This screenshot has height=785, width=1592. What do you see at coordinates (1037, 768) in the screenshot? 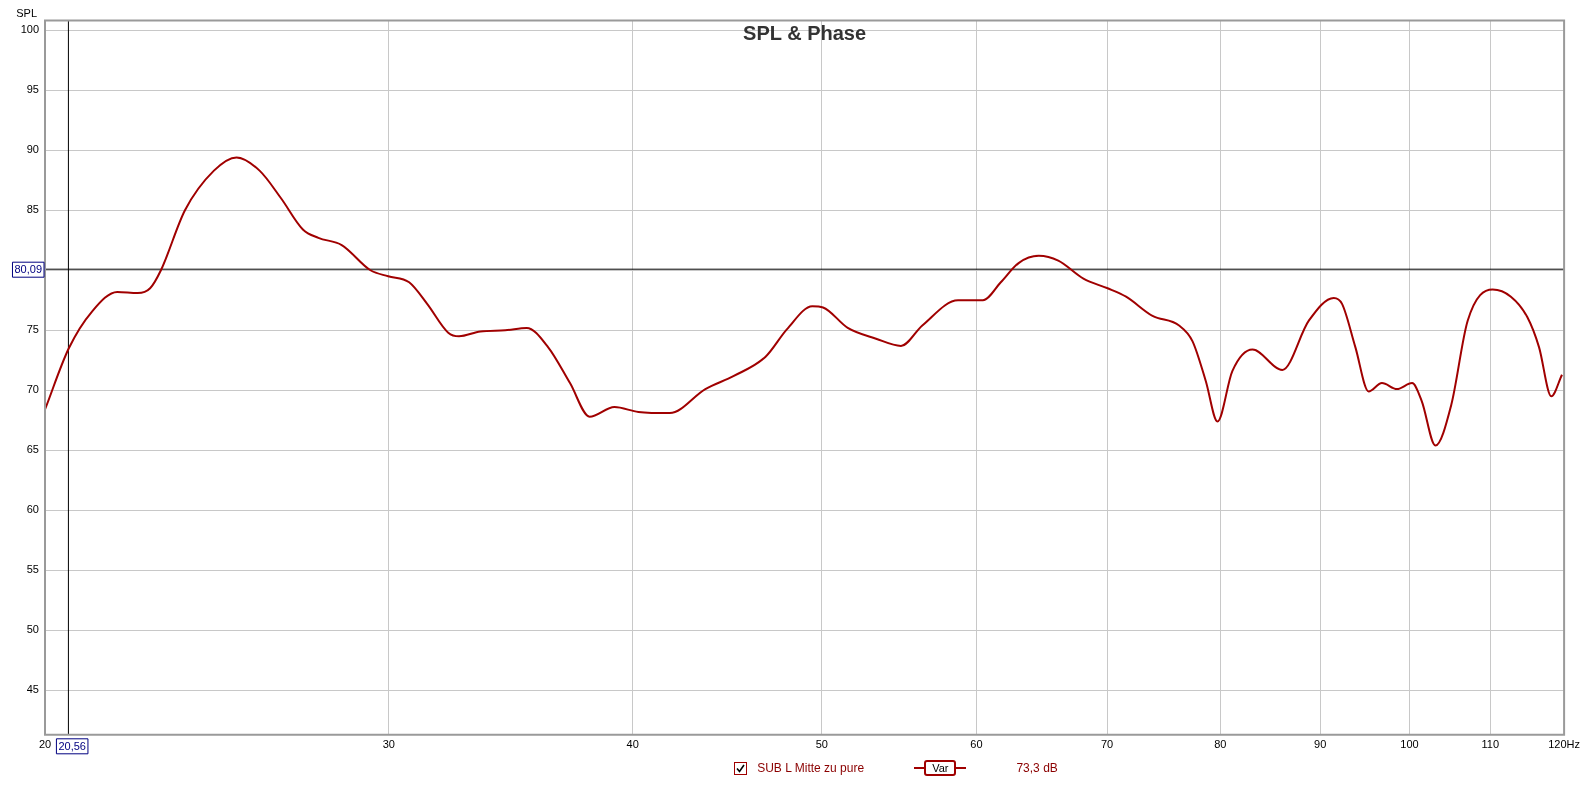
I see `text: 73,3 dB` at bounding box center [1037, 768].